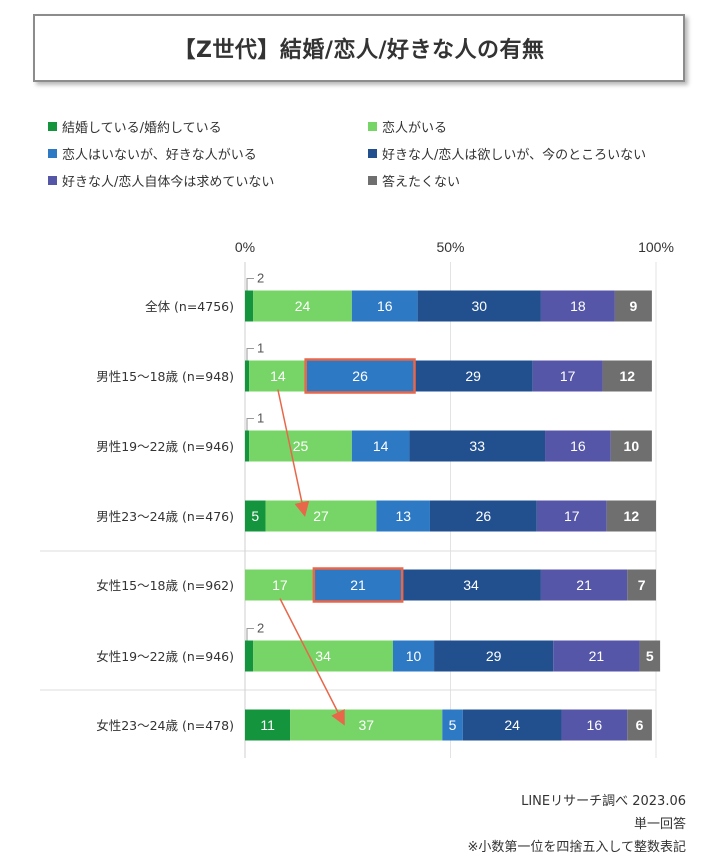 This screenshot has width=720, height=856. I want to click on data-label: 12, so click(627, 376).